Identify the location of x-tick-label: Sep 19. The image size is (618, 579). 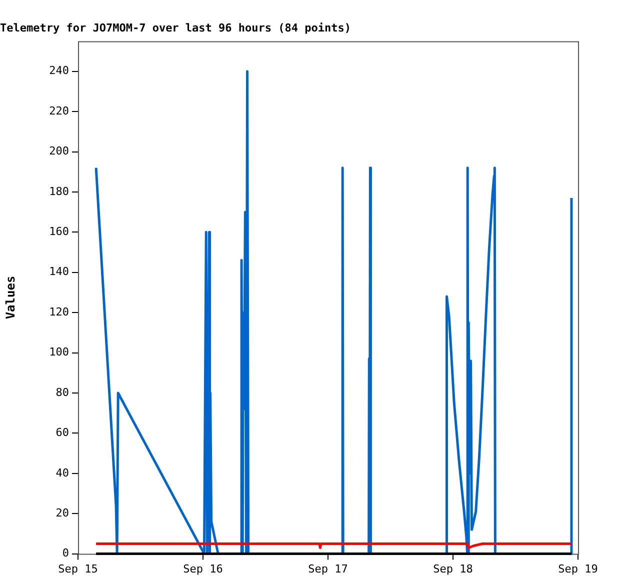
(578, 569).